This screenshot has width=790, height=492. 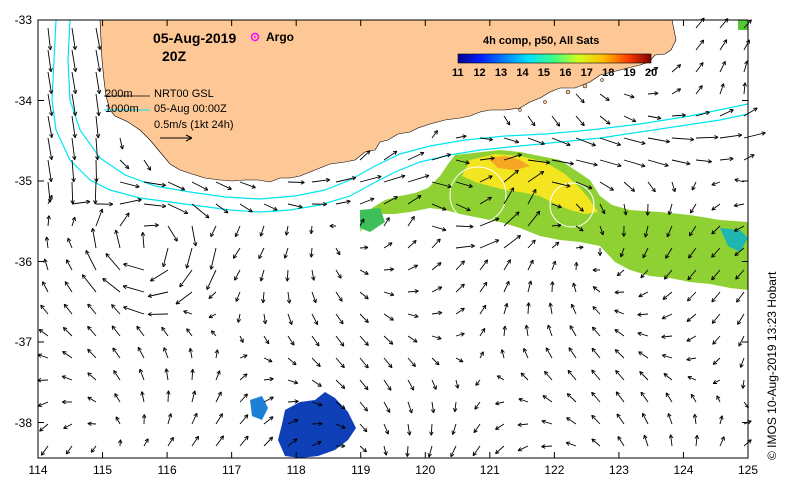 What do you see at coordinates (119, 94) in the screenshot?
I see `contour-200m-label: 200m` at bounding box center [119, 94].